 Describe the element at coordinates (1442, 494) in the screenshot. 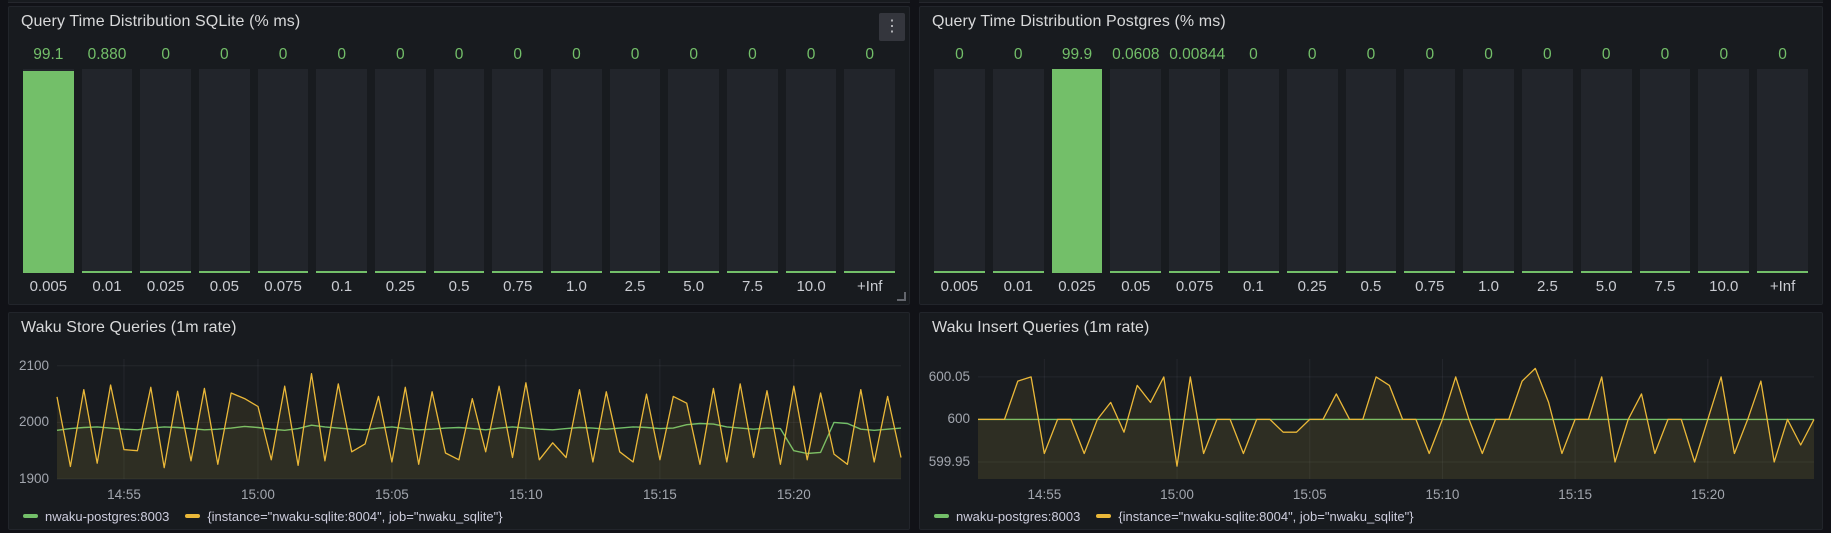

I see `x-tick-label: 15:10` at that location.